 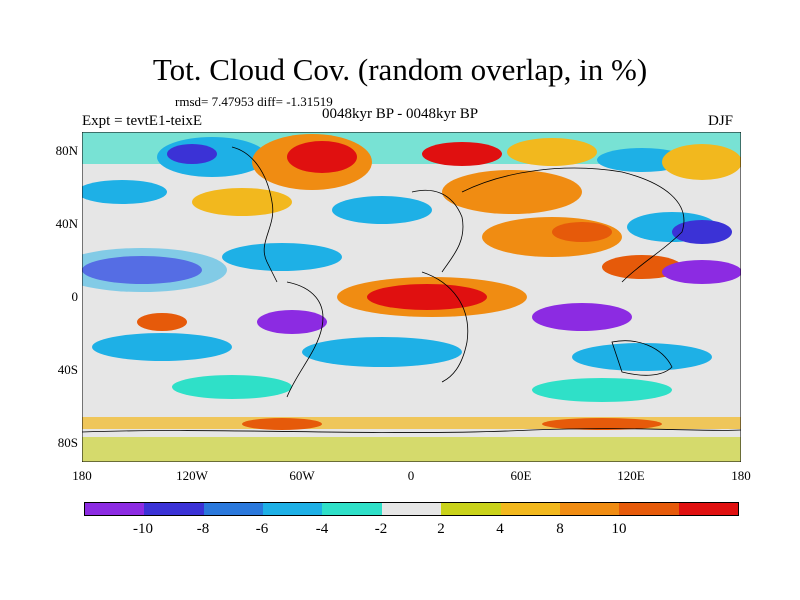 What do you see at coordinates (302, 475) in the screenshot?
I see `lon-label-60w: 60W` at bounding box center [302, 475].